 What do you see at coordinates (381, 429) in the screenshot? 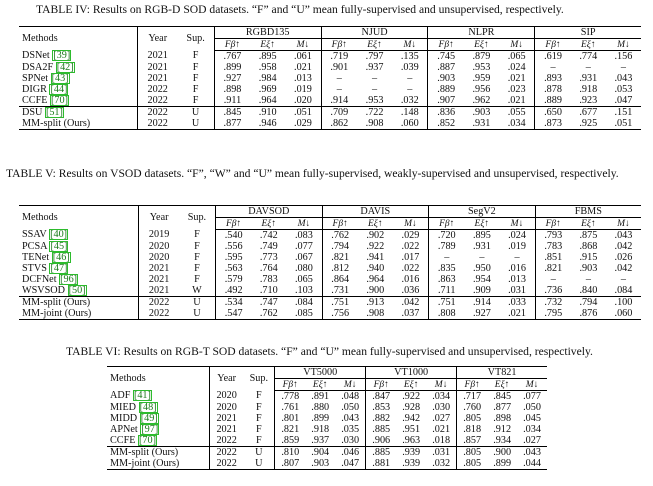
I see `value-cell: .885` at bounding box center [381, 429].